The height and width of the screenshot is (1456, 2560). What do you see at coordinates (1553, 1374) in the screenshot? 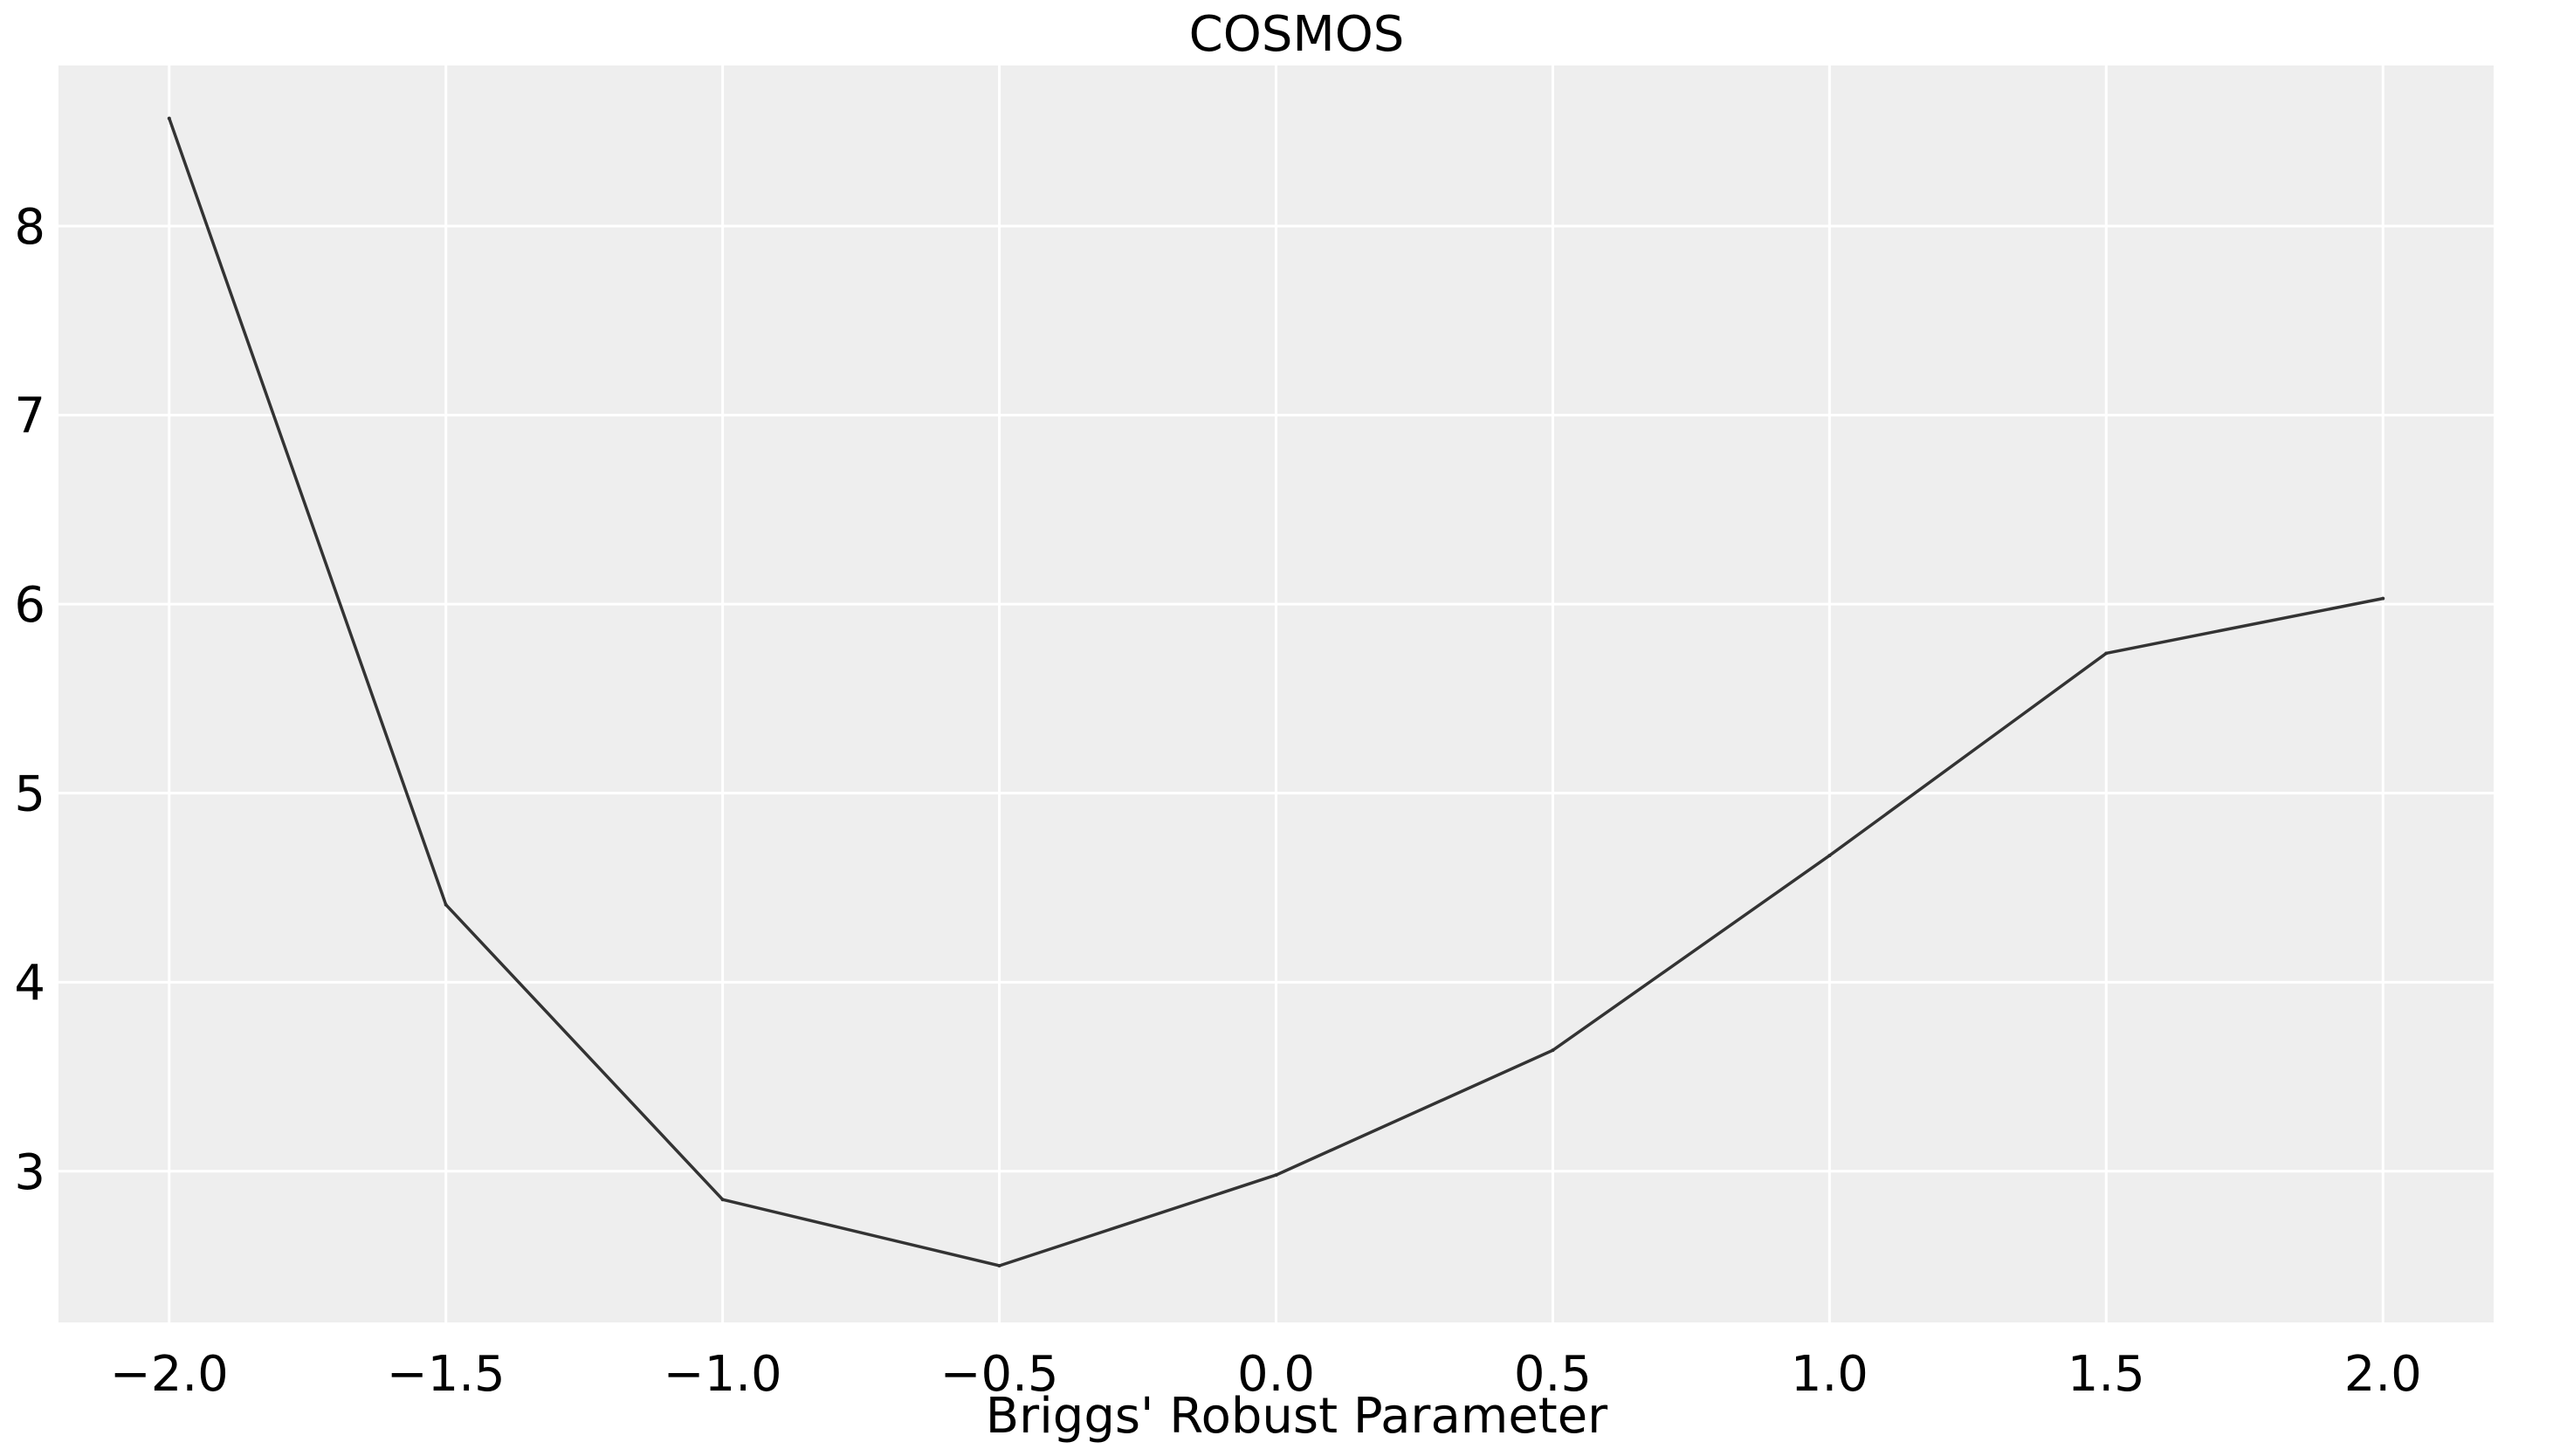
I see `x-tick-label: 0.5` at bounding box center [1553, 1374].